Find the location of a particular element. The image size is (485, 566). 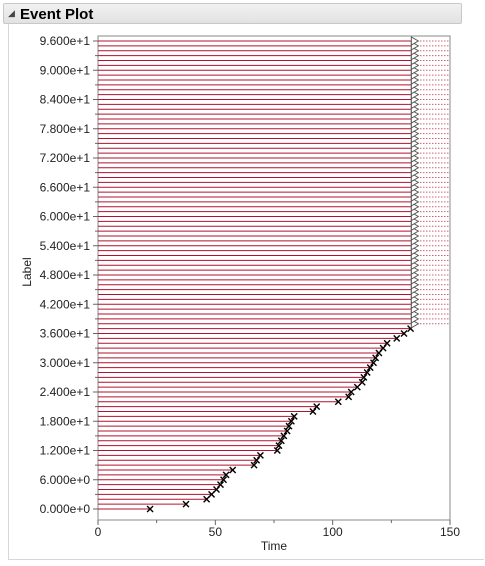

y-tick-label: 5.400e+1 is located at coordinates (65, 246).